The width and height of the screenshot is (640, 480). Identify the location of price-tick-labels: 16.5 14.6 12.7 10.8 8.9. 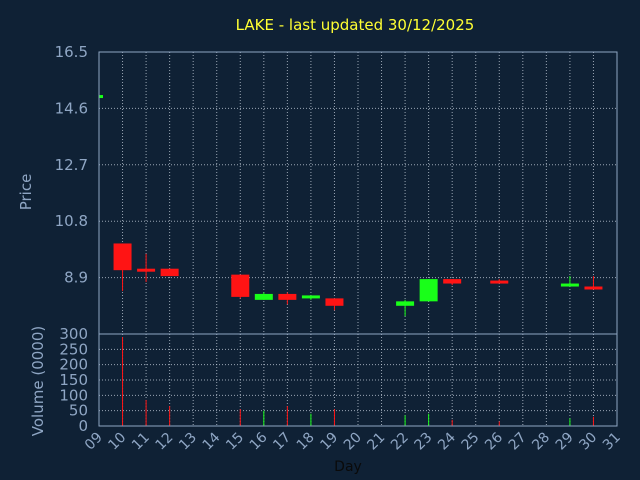
(71, 165).